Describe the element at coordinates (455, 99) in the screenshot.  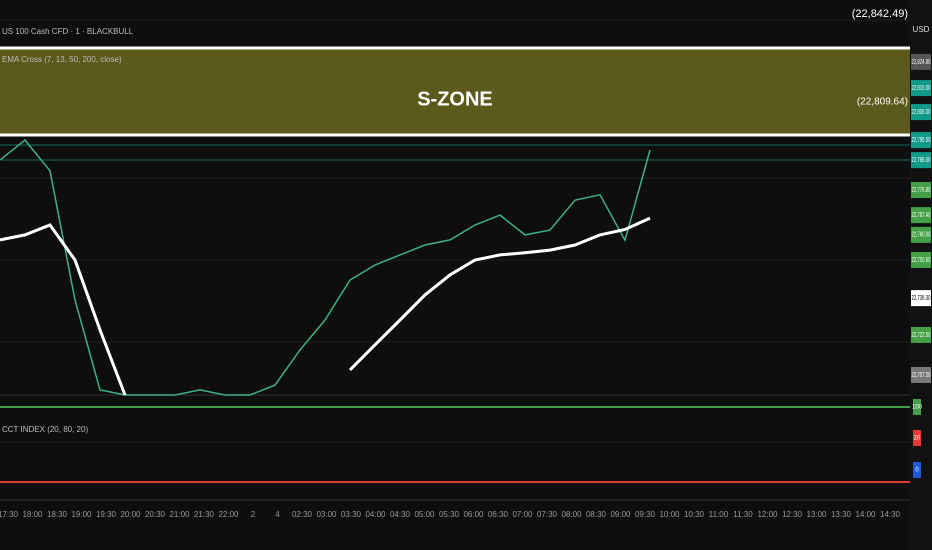
I see `zone-label: S-ZONE` at that location.